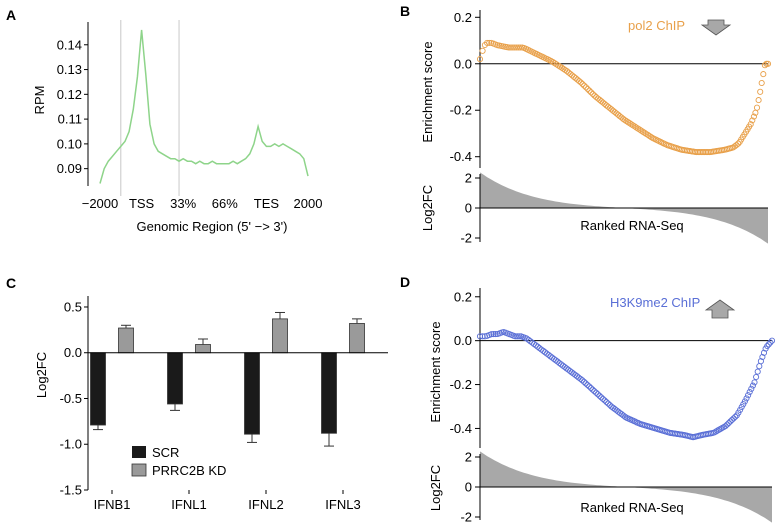  What do you see at coordinates (178, 461) in the screenshot?
I see `c-legend: SCR PRRC2B KD` at bounding box center [178, 461].